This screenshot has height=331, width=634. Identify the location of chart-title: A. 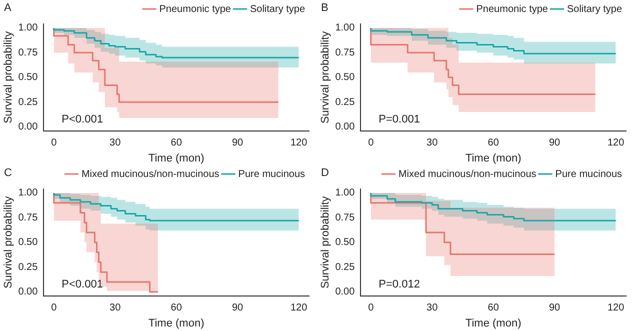
(8, 8).